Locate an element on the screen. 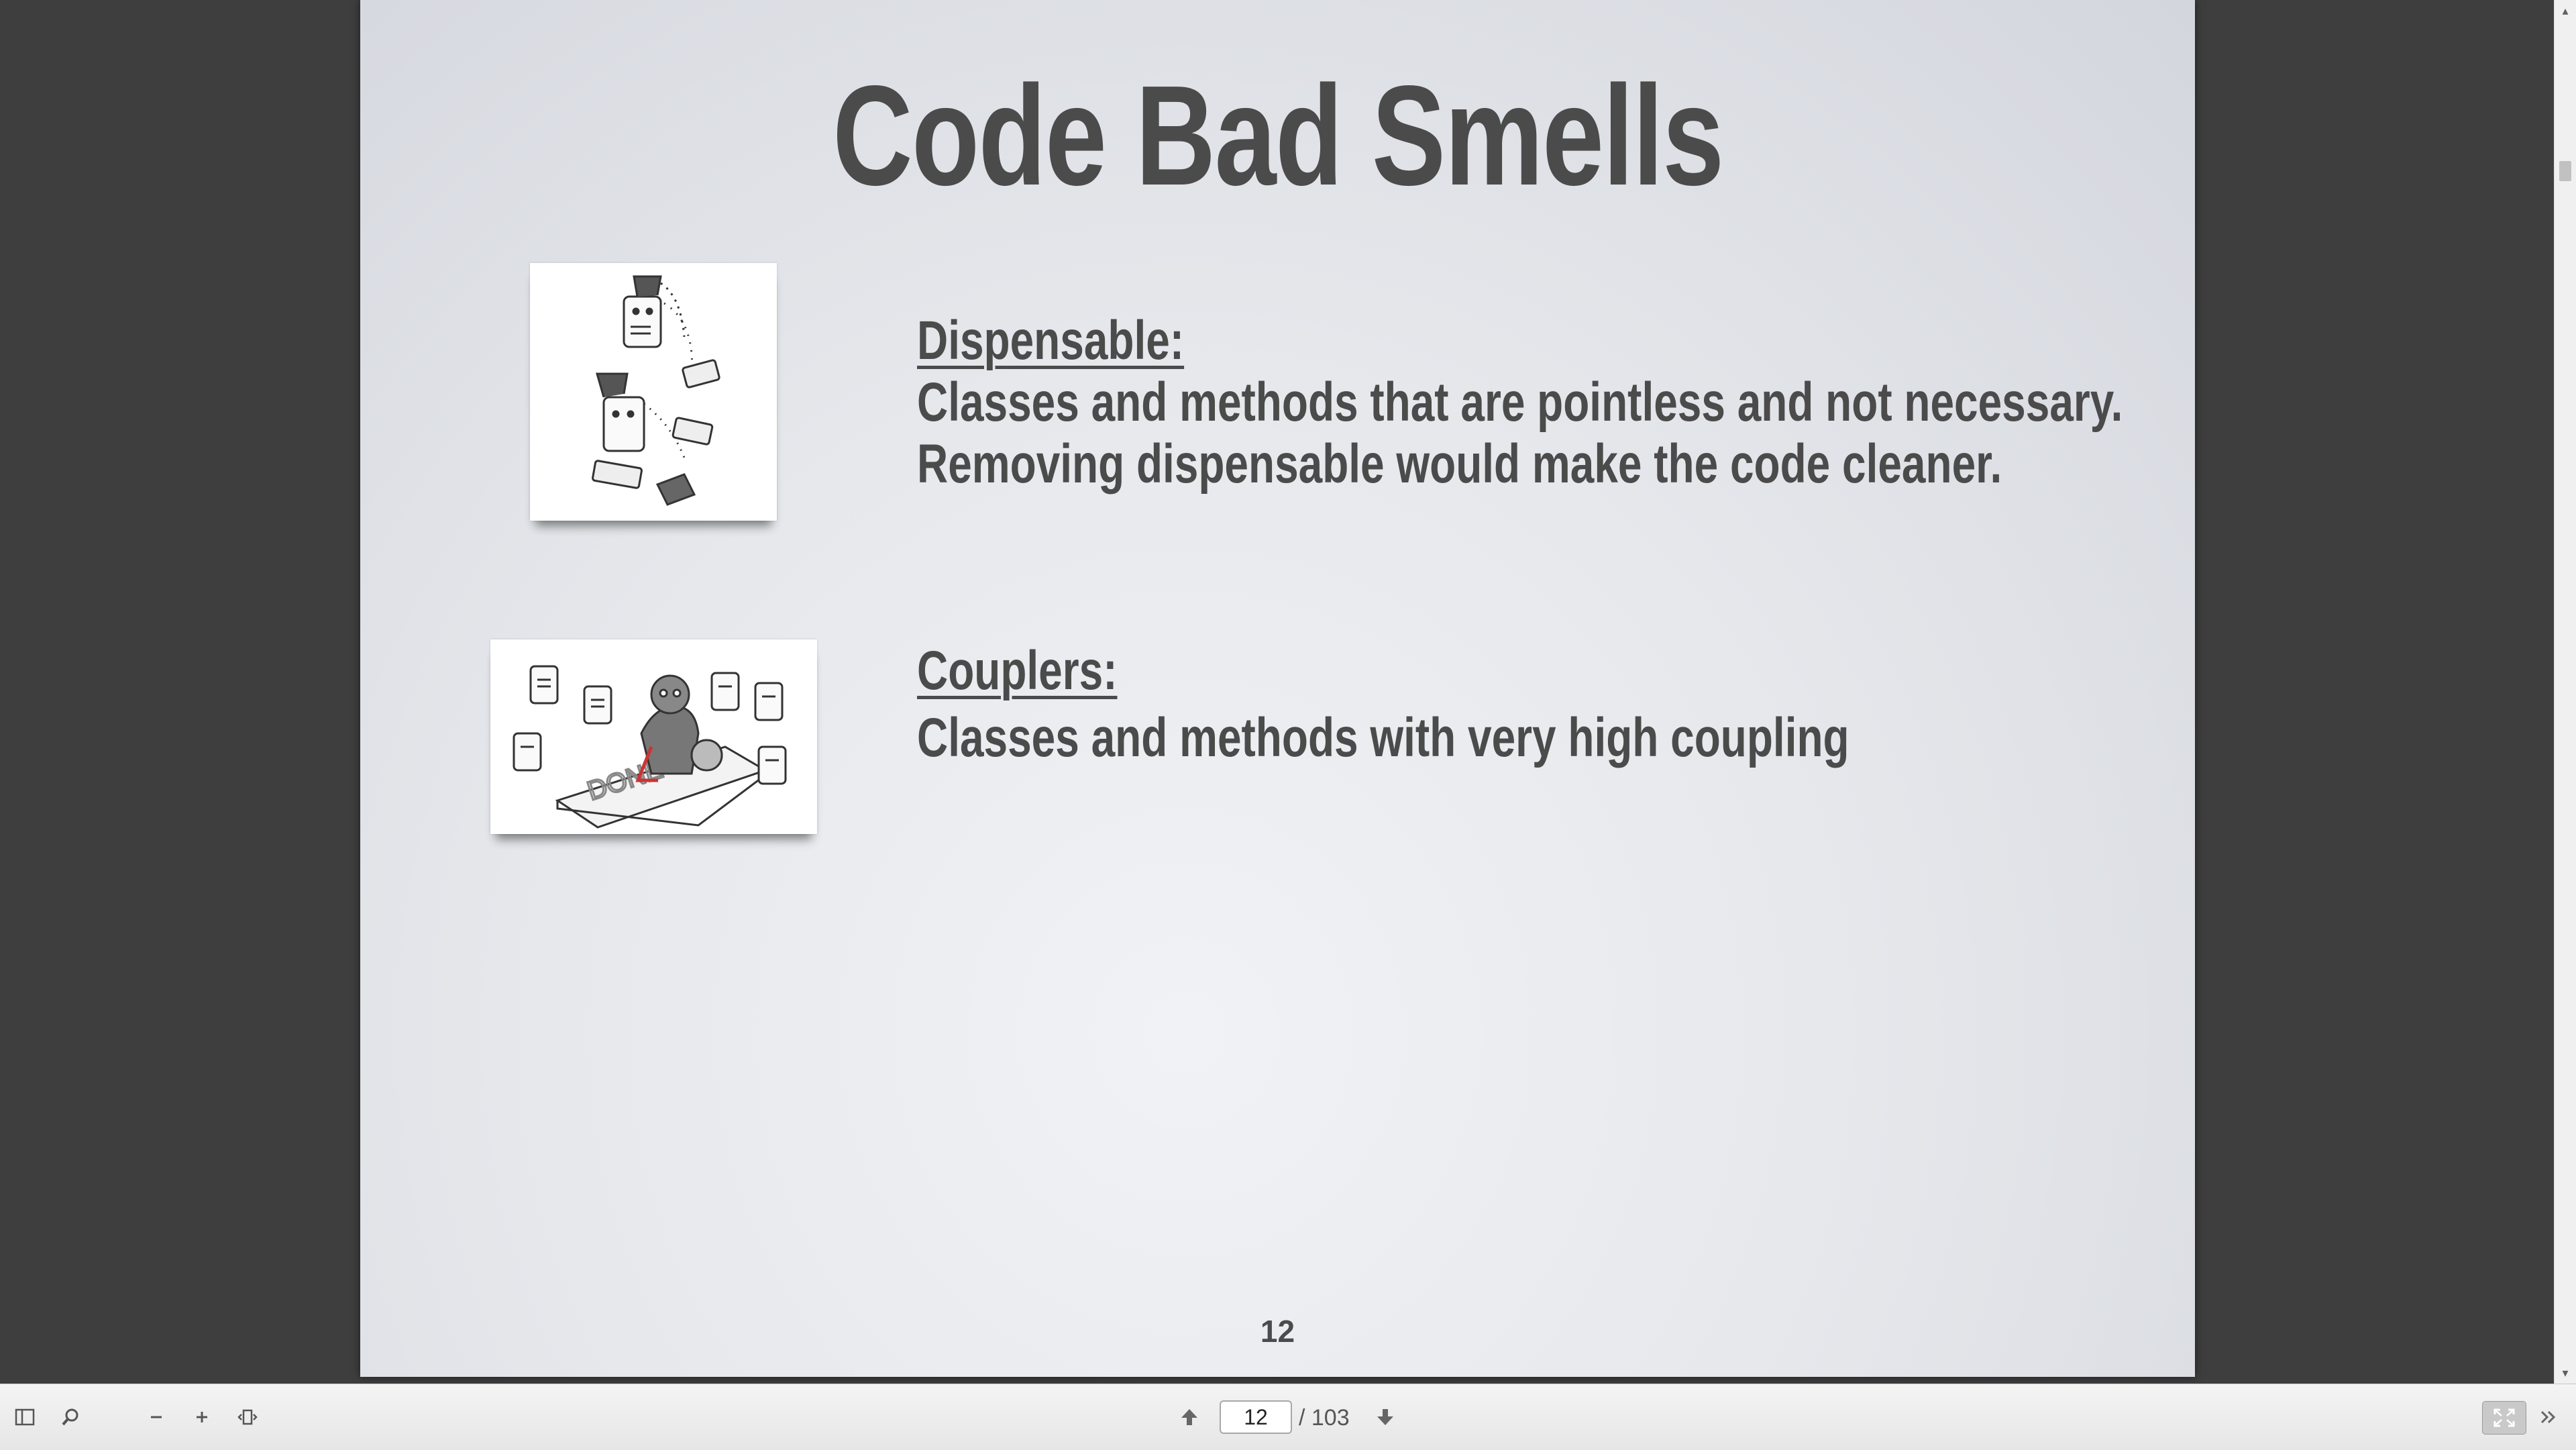  paper-characters-pouring-icon is located at coordinates (656, 391).